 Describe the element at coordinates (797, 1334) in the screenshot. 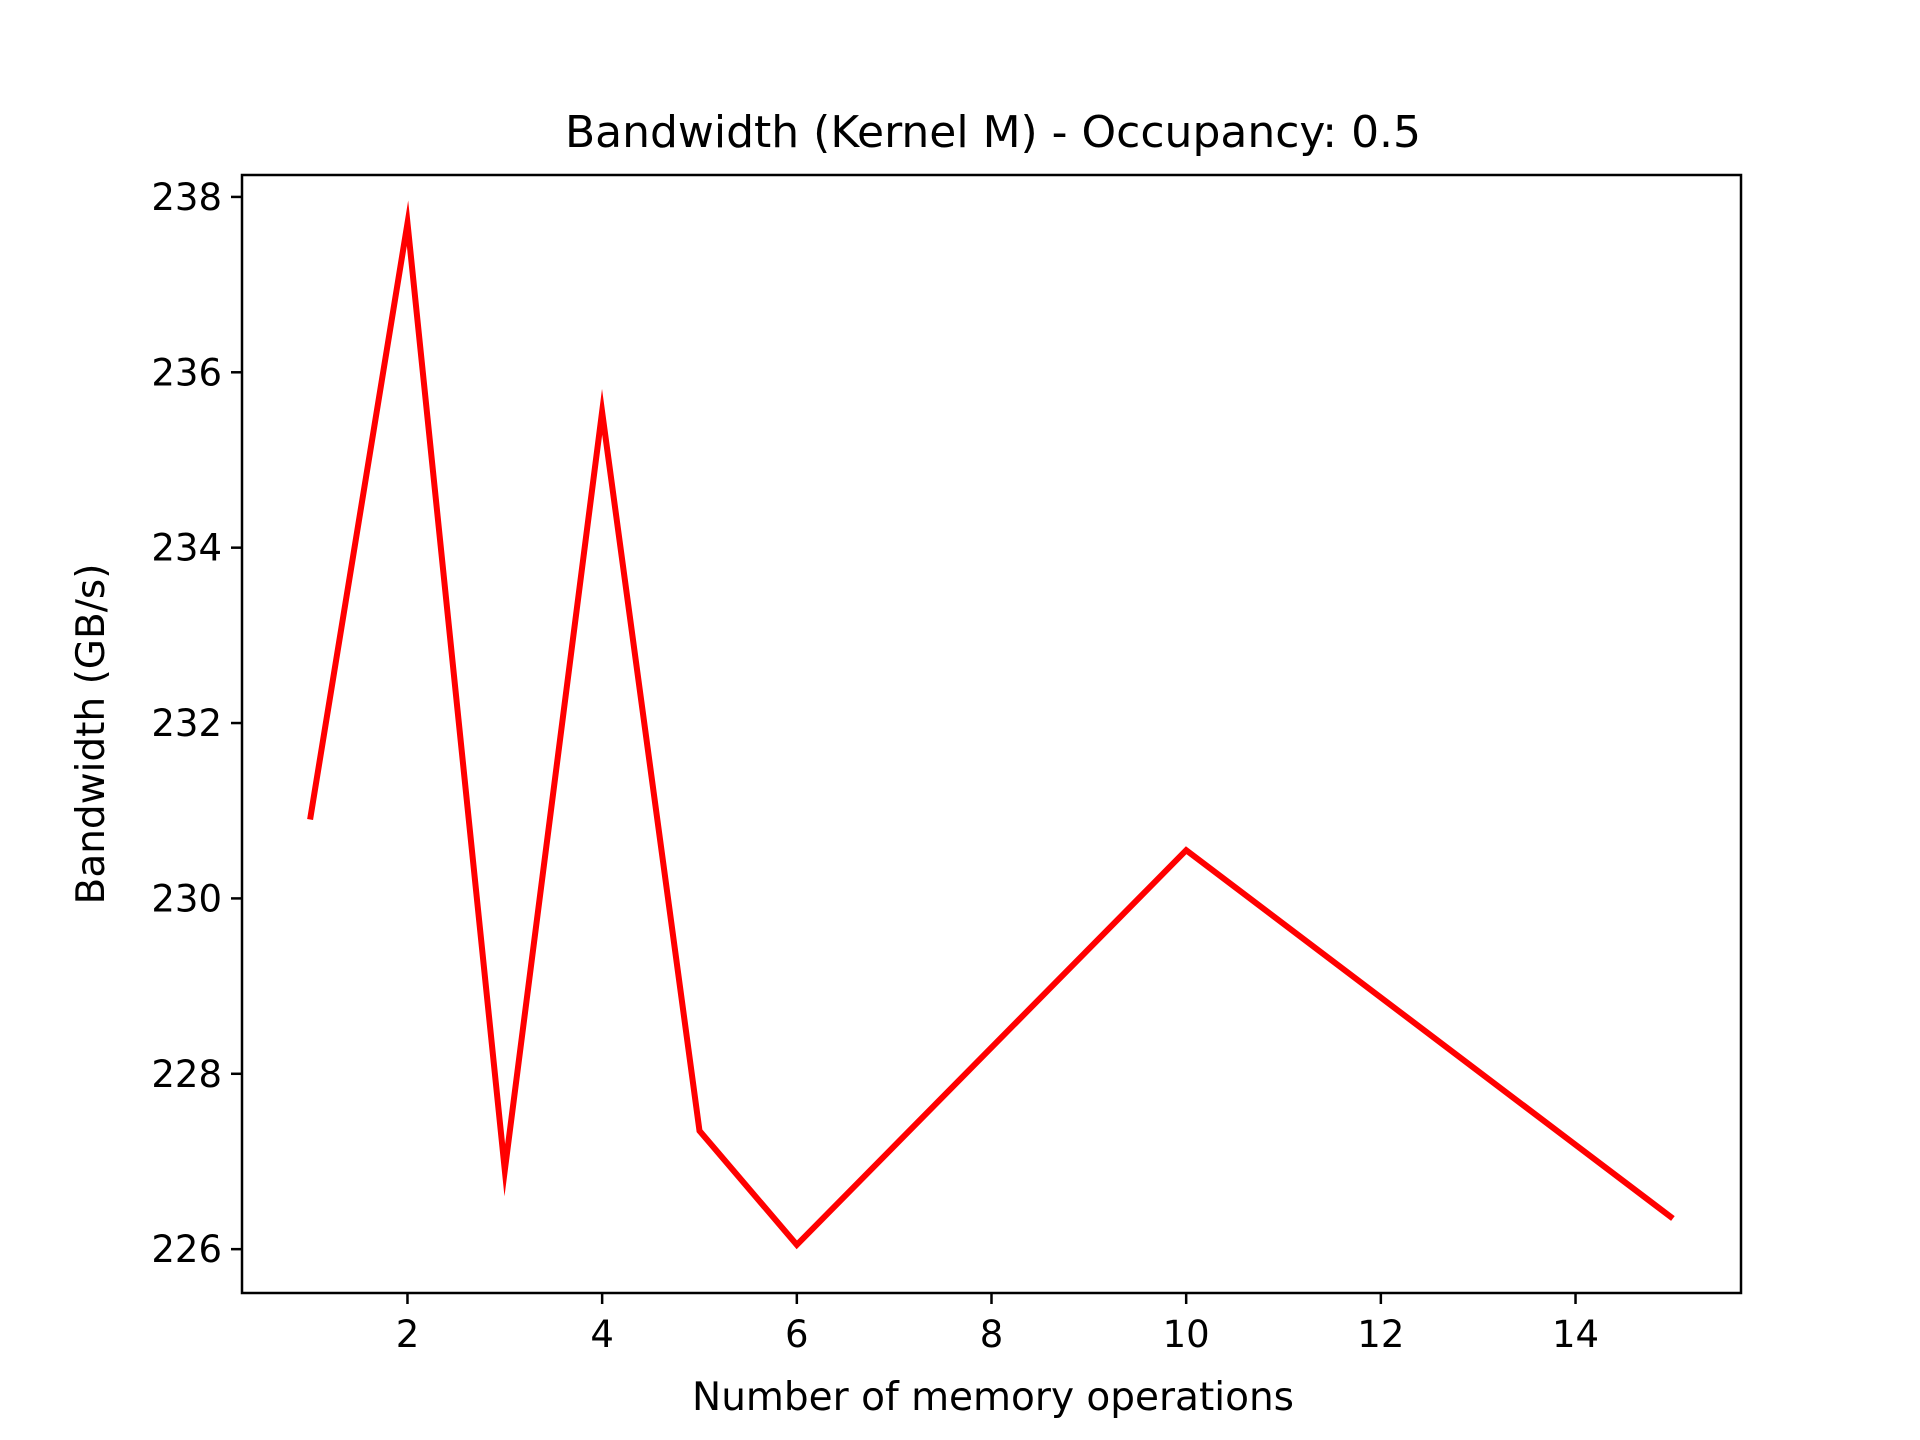

I see `x-tick-label: 6` at that location.